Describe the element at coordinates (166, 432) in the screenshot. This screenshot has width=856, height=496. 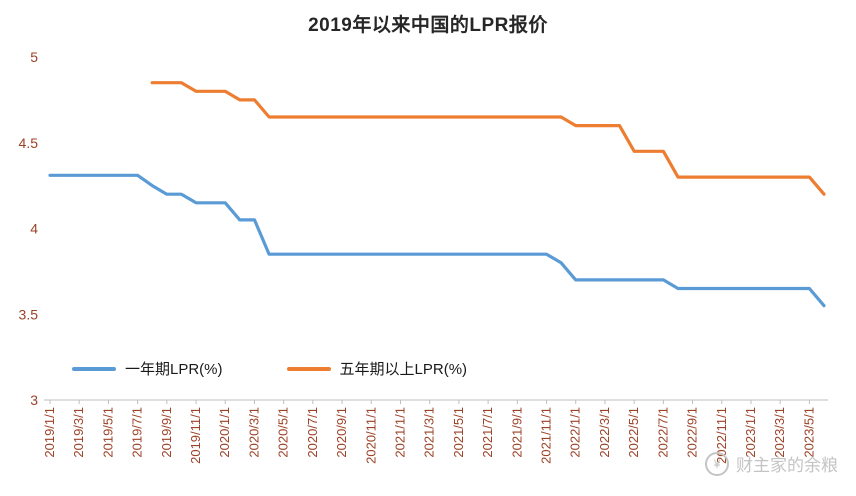
I see `x-tick-label: 2019/9/1` at that location.